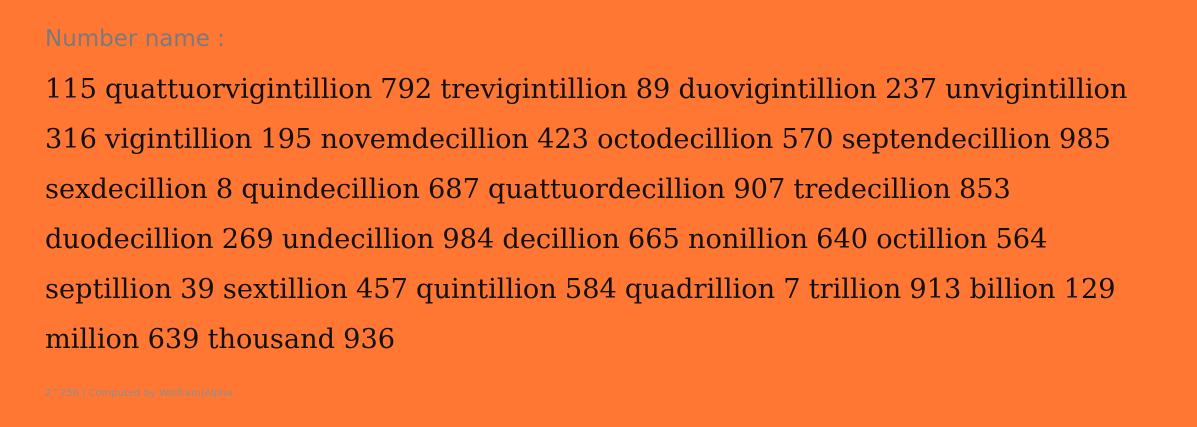 The image size is (1197, 427). Describe the element at coordinates (139, 393) in the screenshot. I see `attribution-footer: 2^256 | Computed by Wolfram|Alpha` at that location.